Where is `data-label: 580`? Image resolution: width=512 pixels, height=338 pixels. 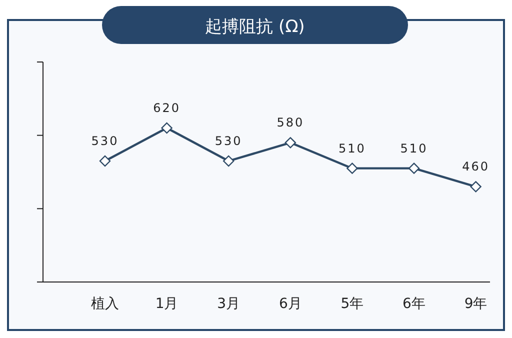
data-label: 580 is located at coordinates (290, 123).